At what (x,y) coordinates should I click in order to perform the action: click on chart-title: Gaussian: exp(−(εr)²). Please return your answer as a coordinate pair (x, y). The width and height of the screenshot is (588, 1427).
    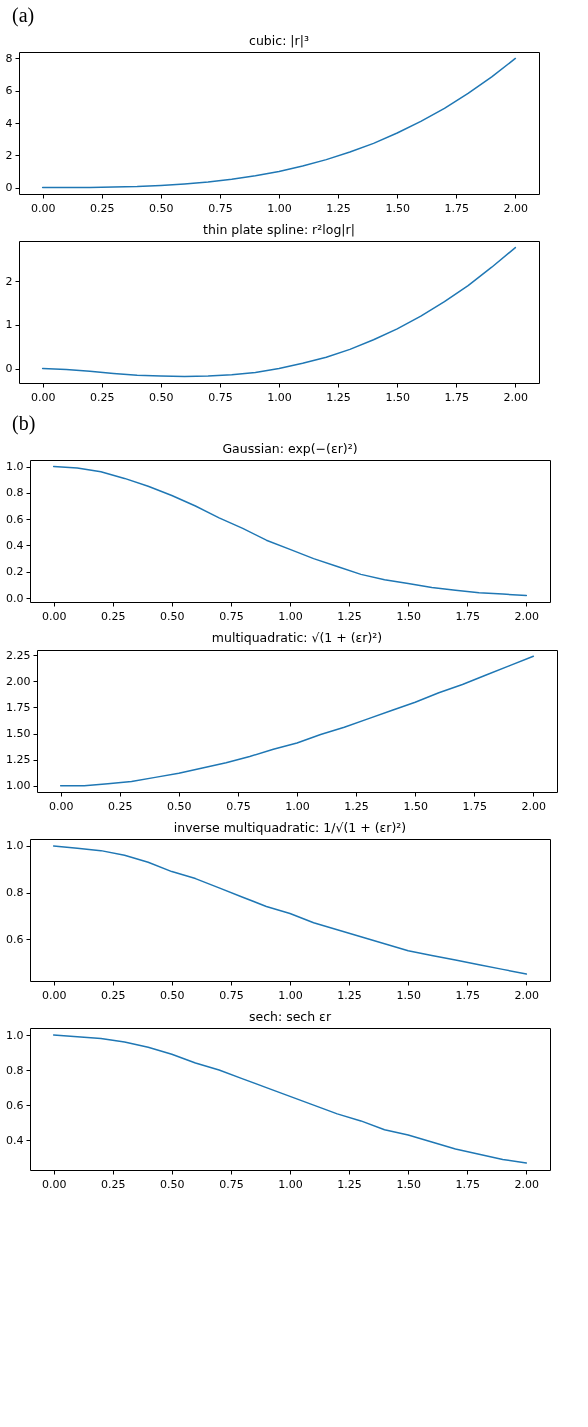
    Looking at the image, I should click on (290, 448).